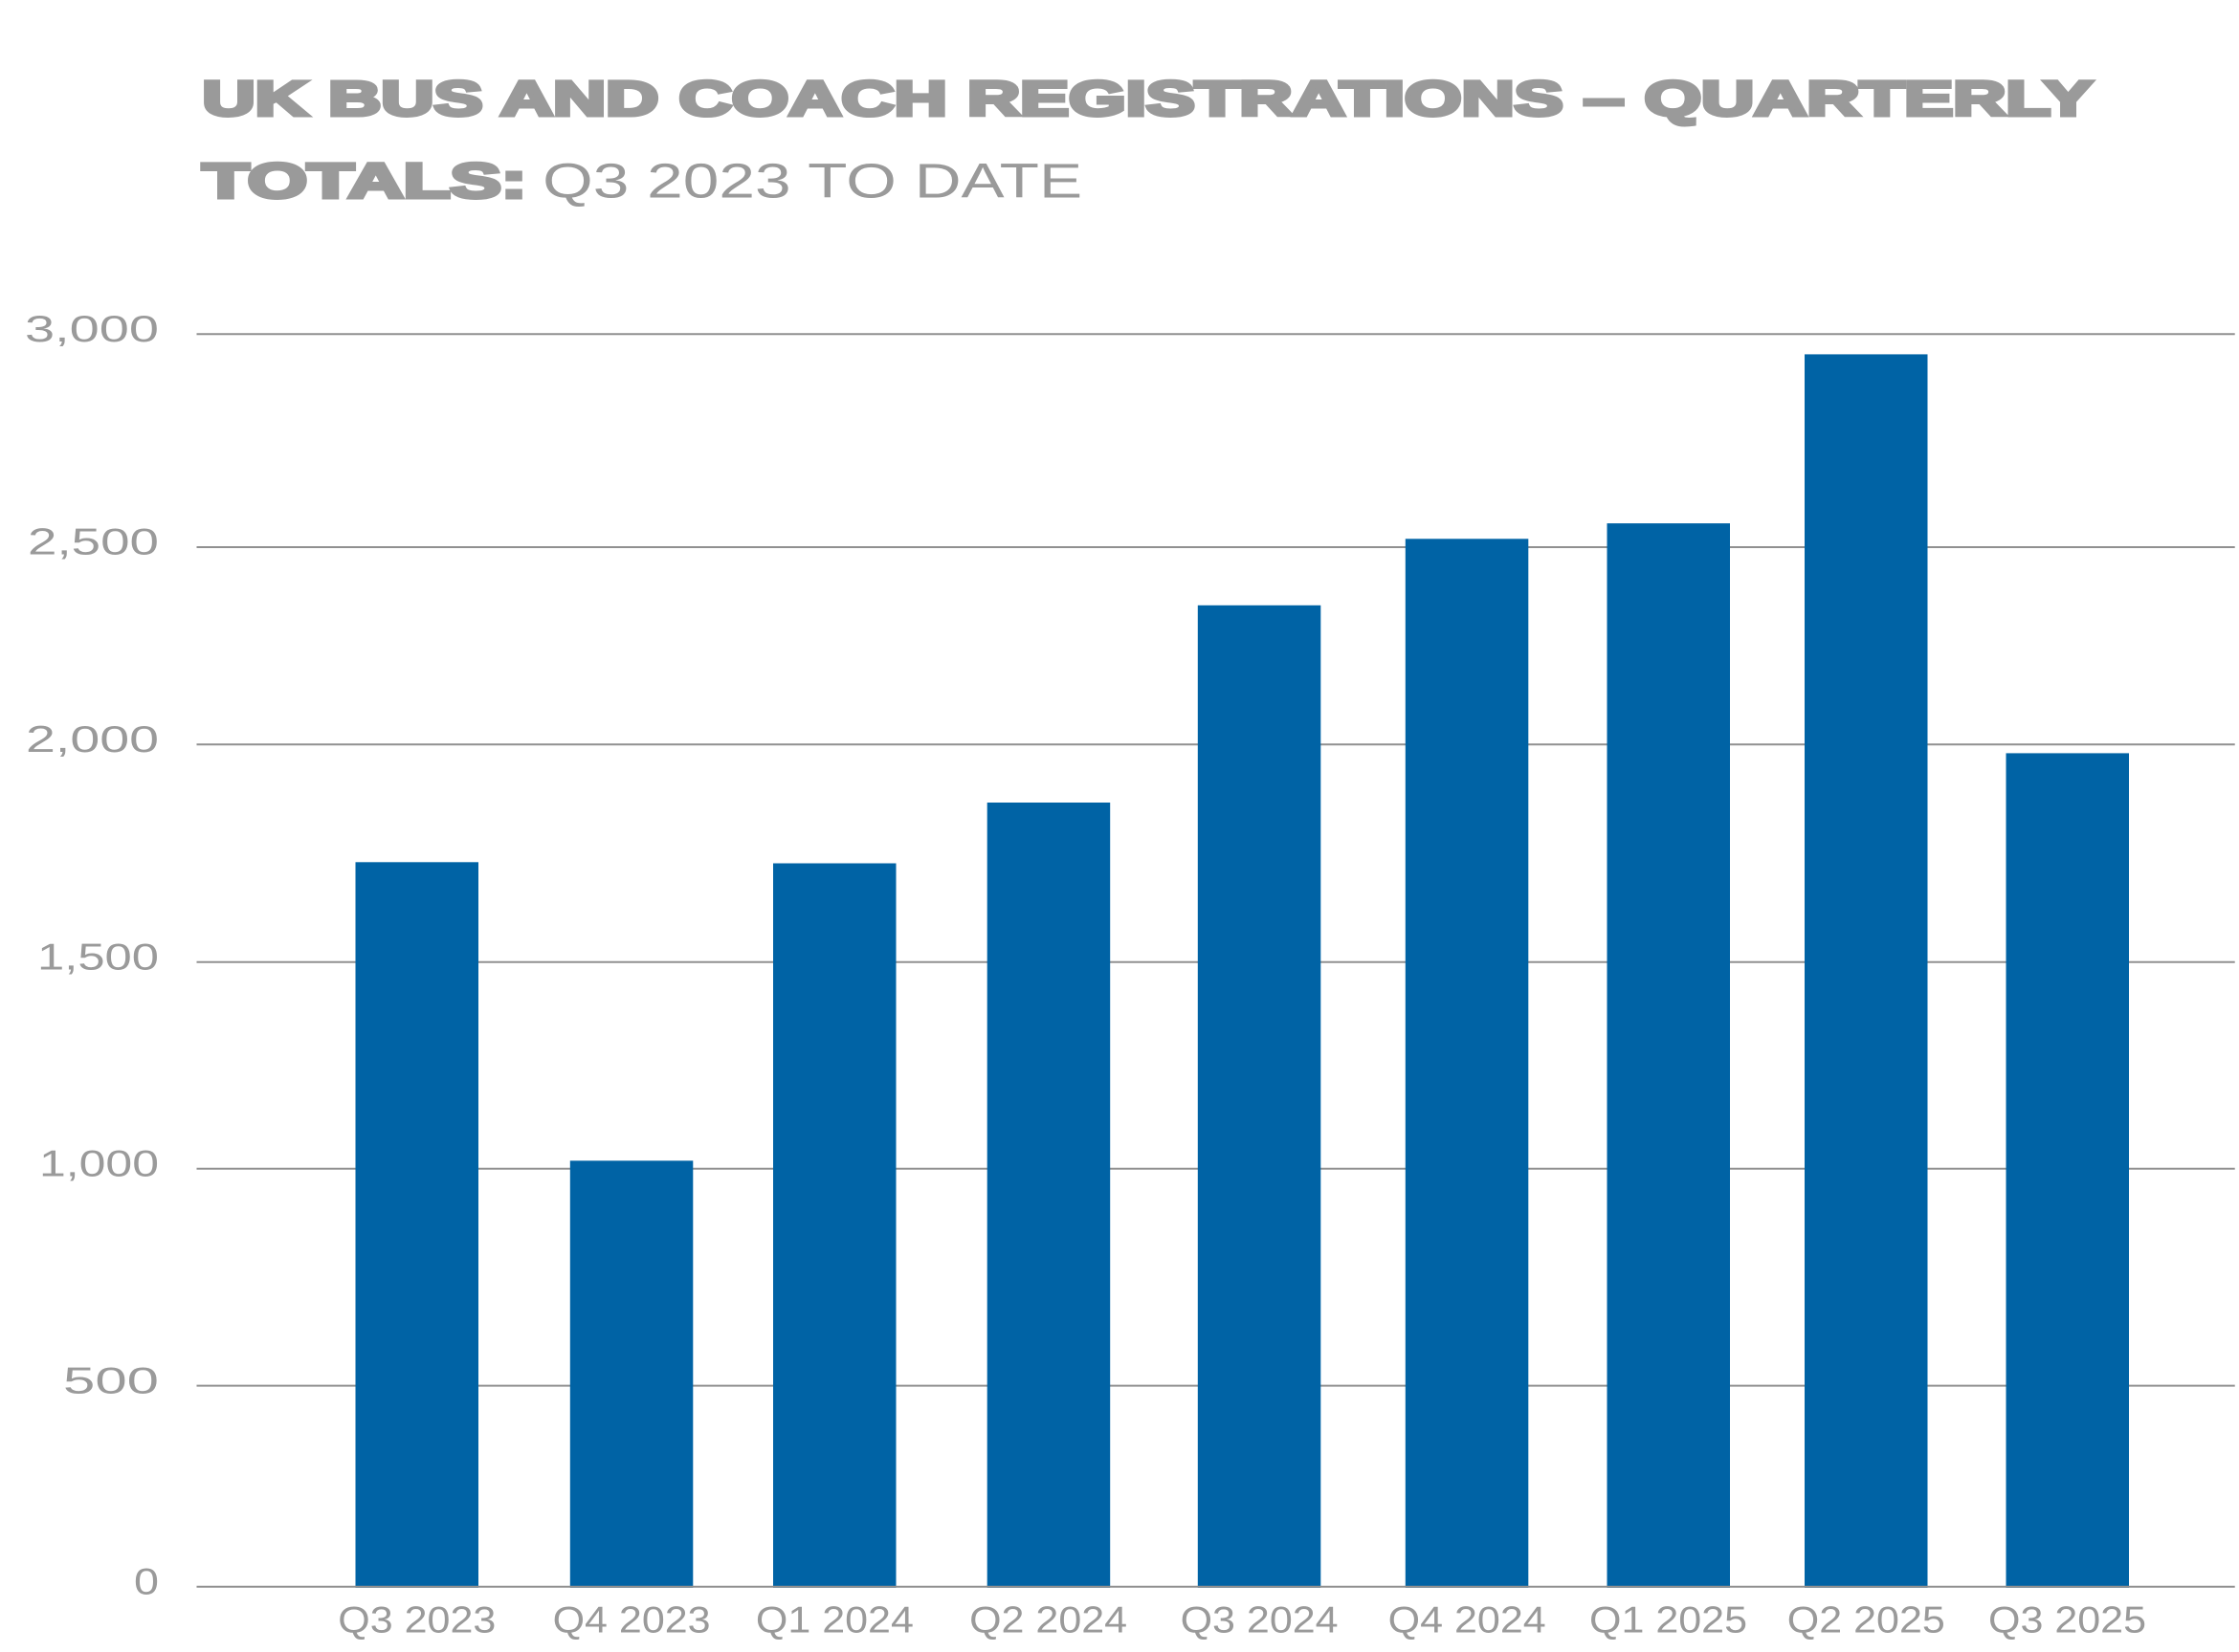  What do you see at coordinates (92, 329) in the screenshot?
I see `svg-text: 3,000` at bounding box center [92, 329].